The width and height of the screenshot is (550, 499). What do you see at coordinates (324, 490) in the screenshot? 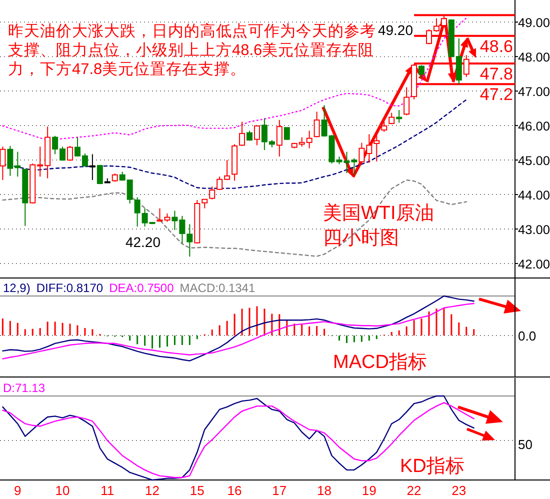
I see `x-tick-label: 18` at bounding box center [324, 490].